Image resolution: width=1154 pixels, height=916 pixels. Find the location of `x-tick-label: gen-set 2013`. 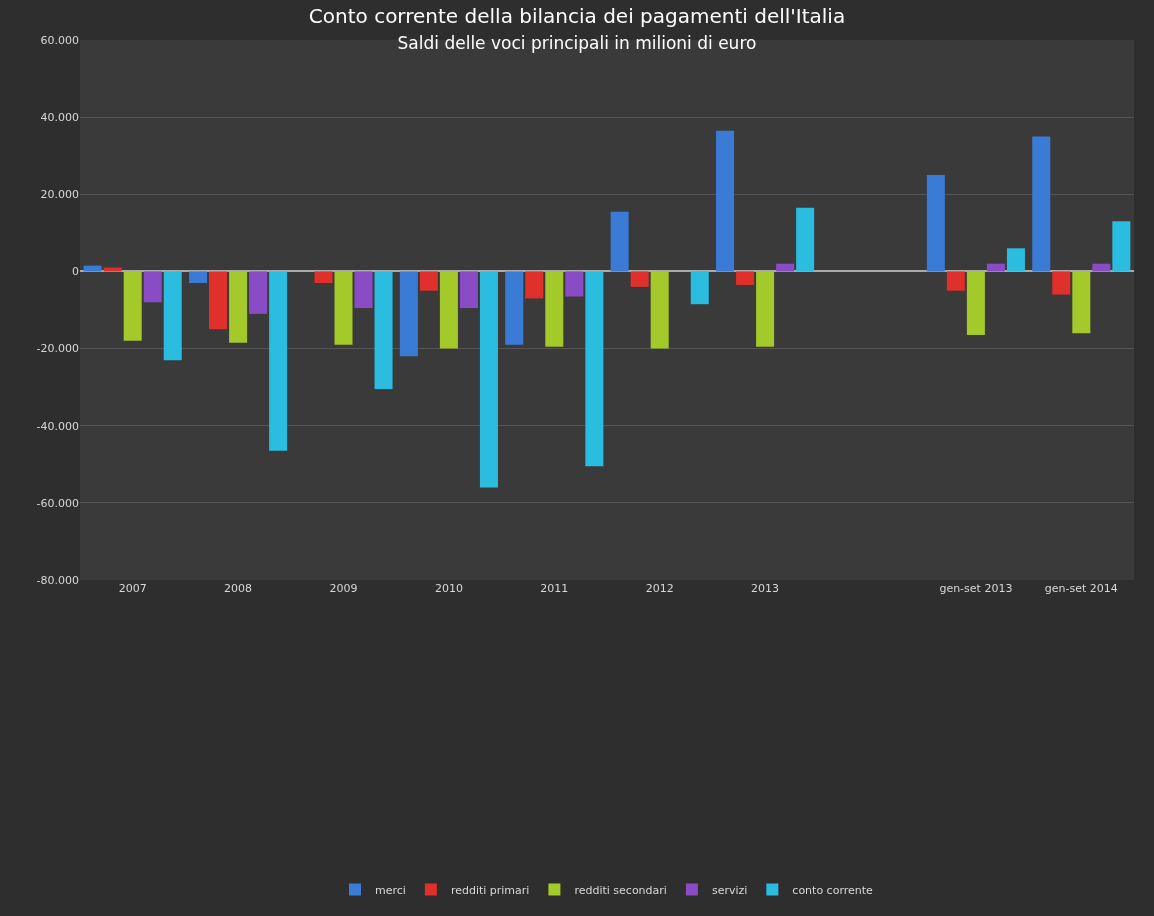

x-tick-label: gen-set 2013 is located at coordinates (976, 588).